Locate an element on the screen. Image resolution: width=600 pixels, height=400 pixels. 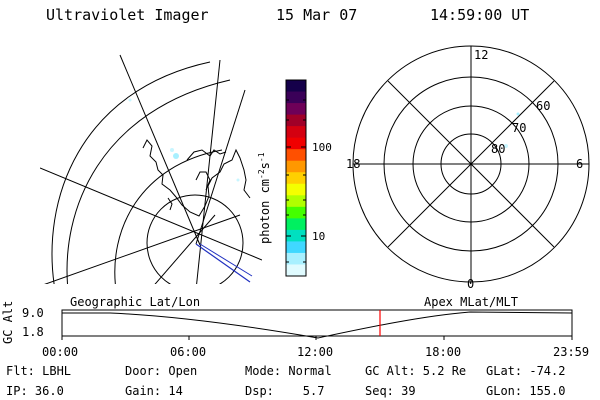
status-glat: GLat: -74.2 is located at coordinates (526, 371).